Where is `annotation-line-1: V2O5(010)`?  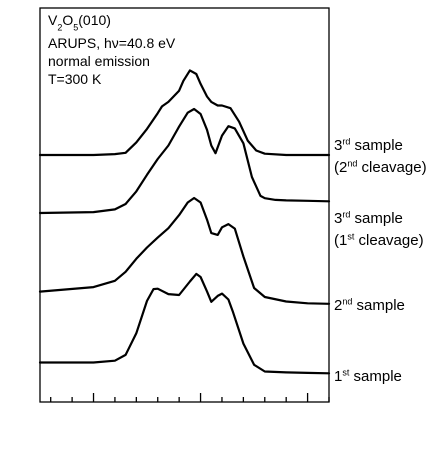
annotation-line-1: V2O5(010) is located at coordinates (79, 22).